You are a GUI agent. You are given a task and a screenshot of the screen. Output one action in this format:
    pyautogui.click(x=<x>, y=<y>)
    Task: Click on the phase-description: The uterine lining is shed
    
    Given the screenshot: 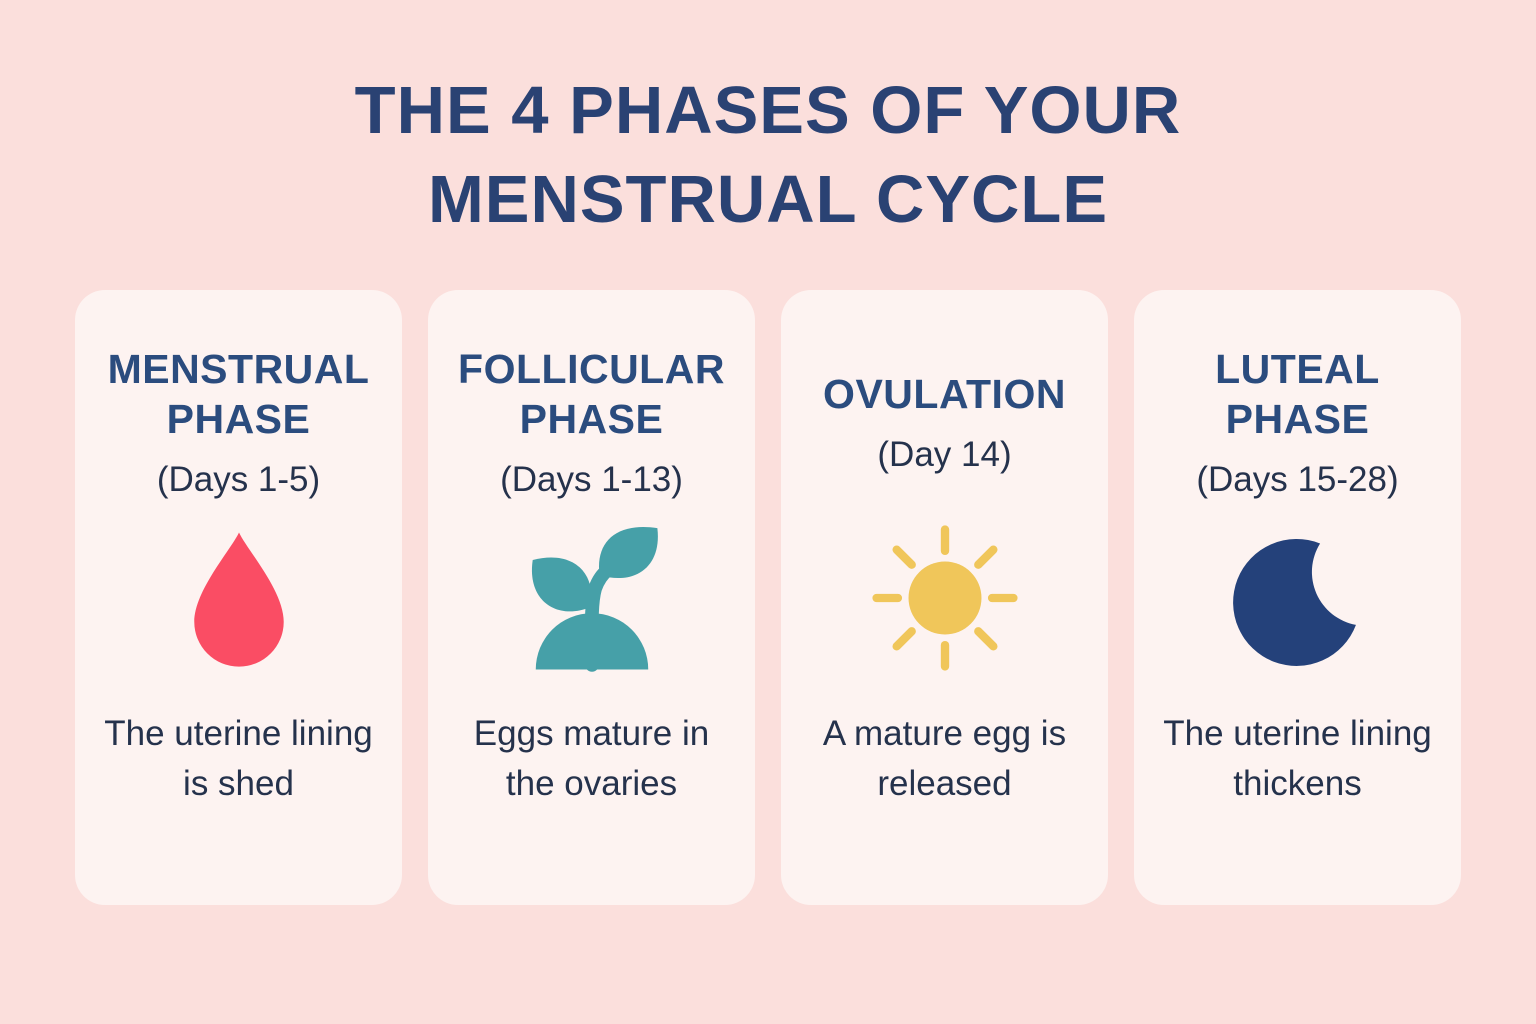 What is the action you would take?
    pyautogui.click(x=238, y=758)
    